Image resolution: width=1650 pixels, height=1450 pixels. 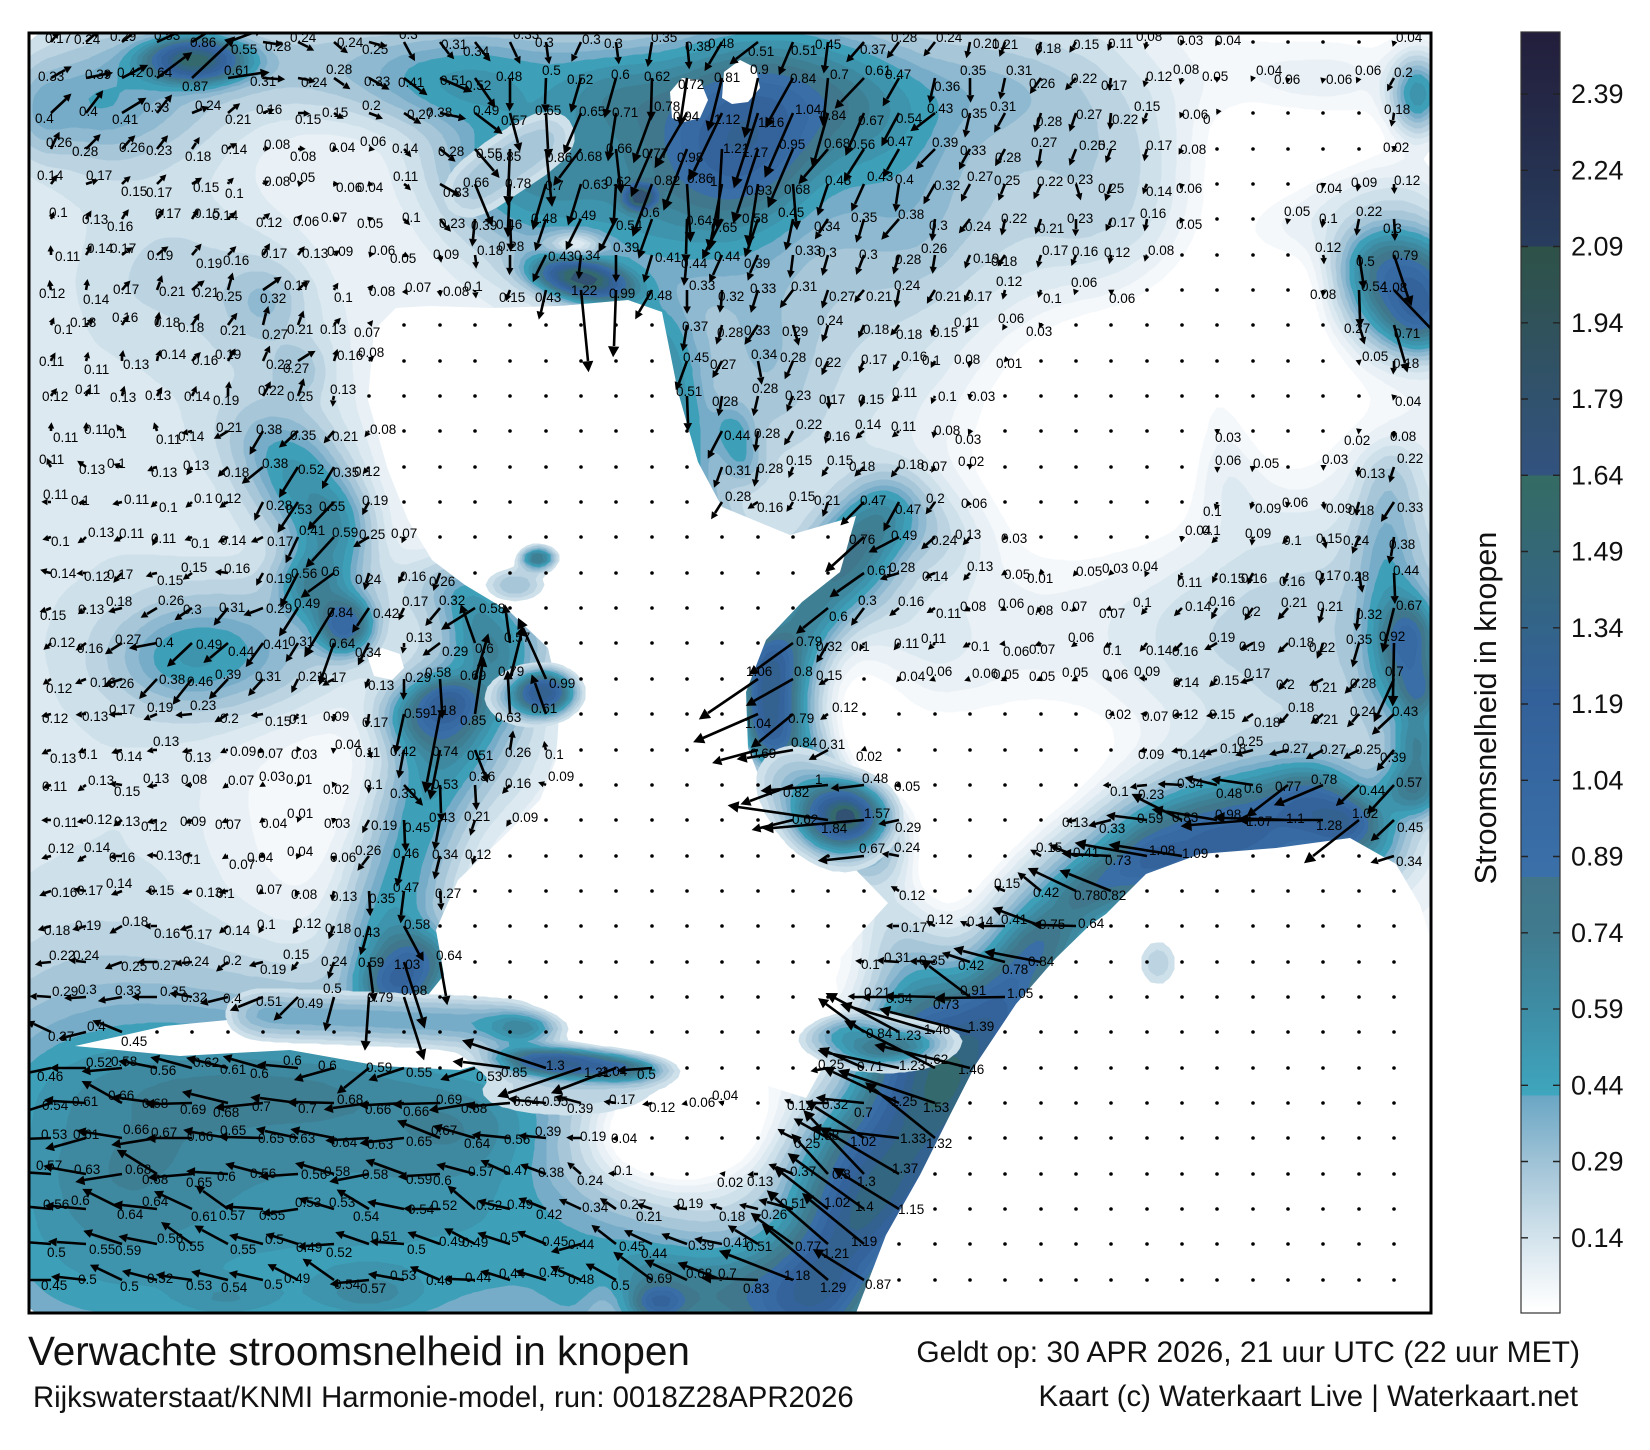 What do you see at coordinates (473, 675) in the screenshot?
I see `svg-text: 0.69` at bounding box center [473, 675].